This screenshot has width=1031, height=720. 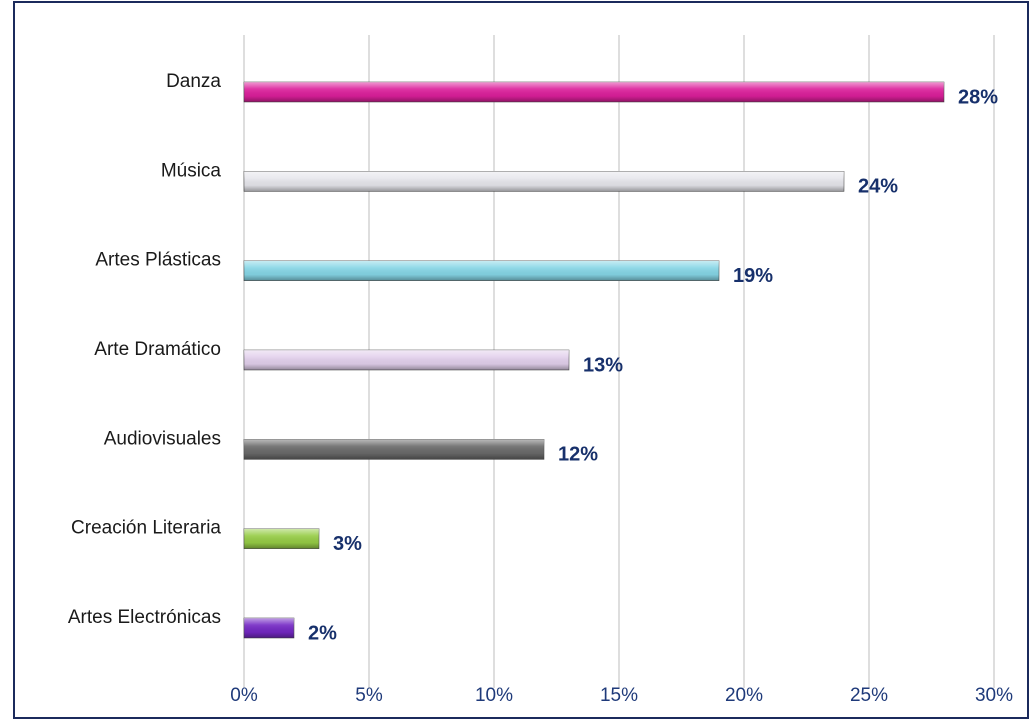 What do you see at coordinates (619, 695) in the screenshot?
I see `x-tick-label: 15%` at bounding box center [619, 695].